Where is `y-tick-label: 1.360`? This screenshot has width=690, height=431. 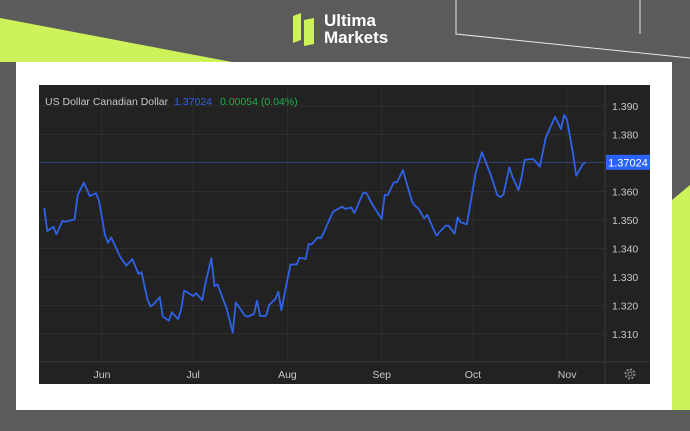 y-tick-label: 1.360 is located at coordinates (625, 193).